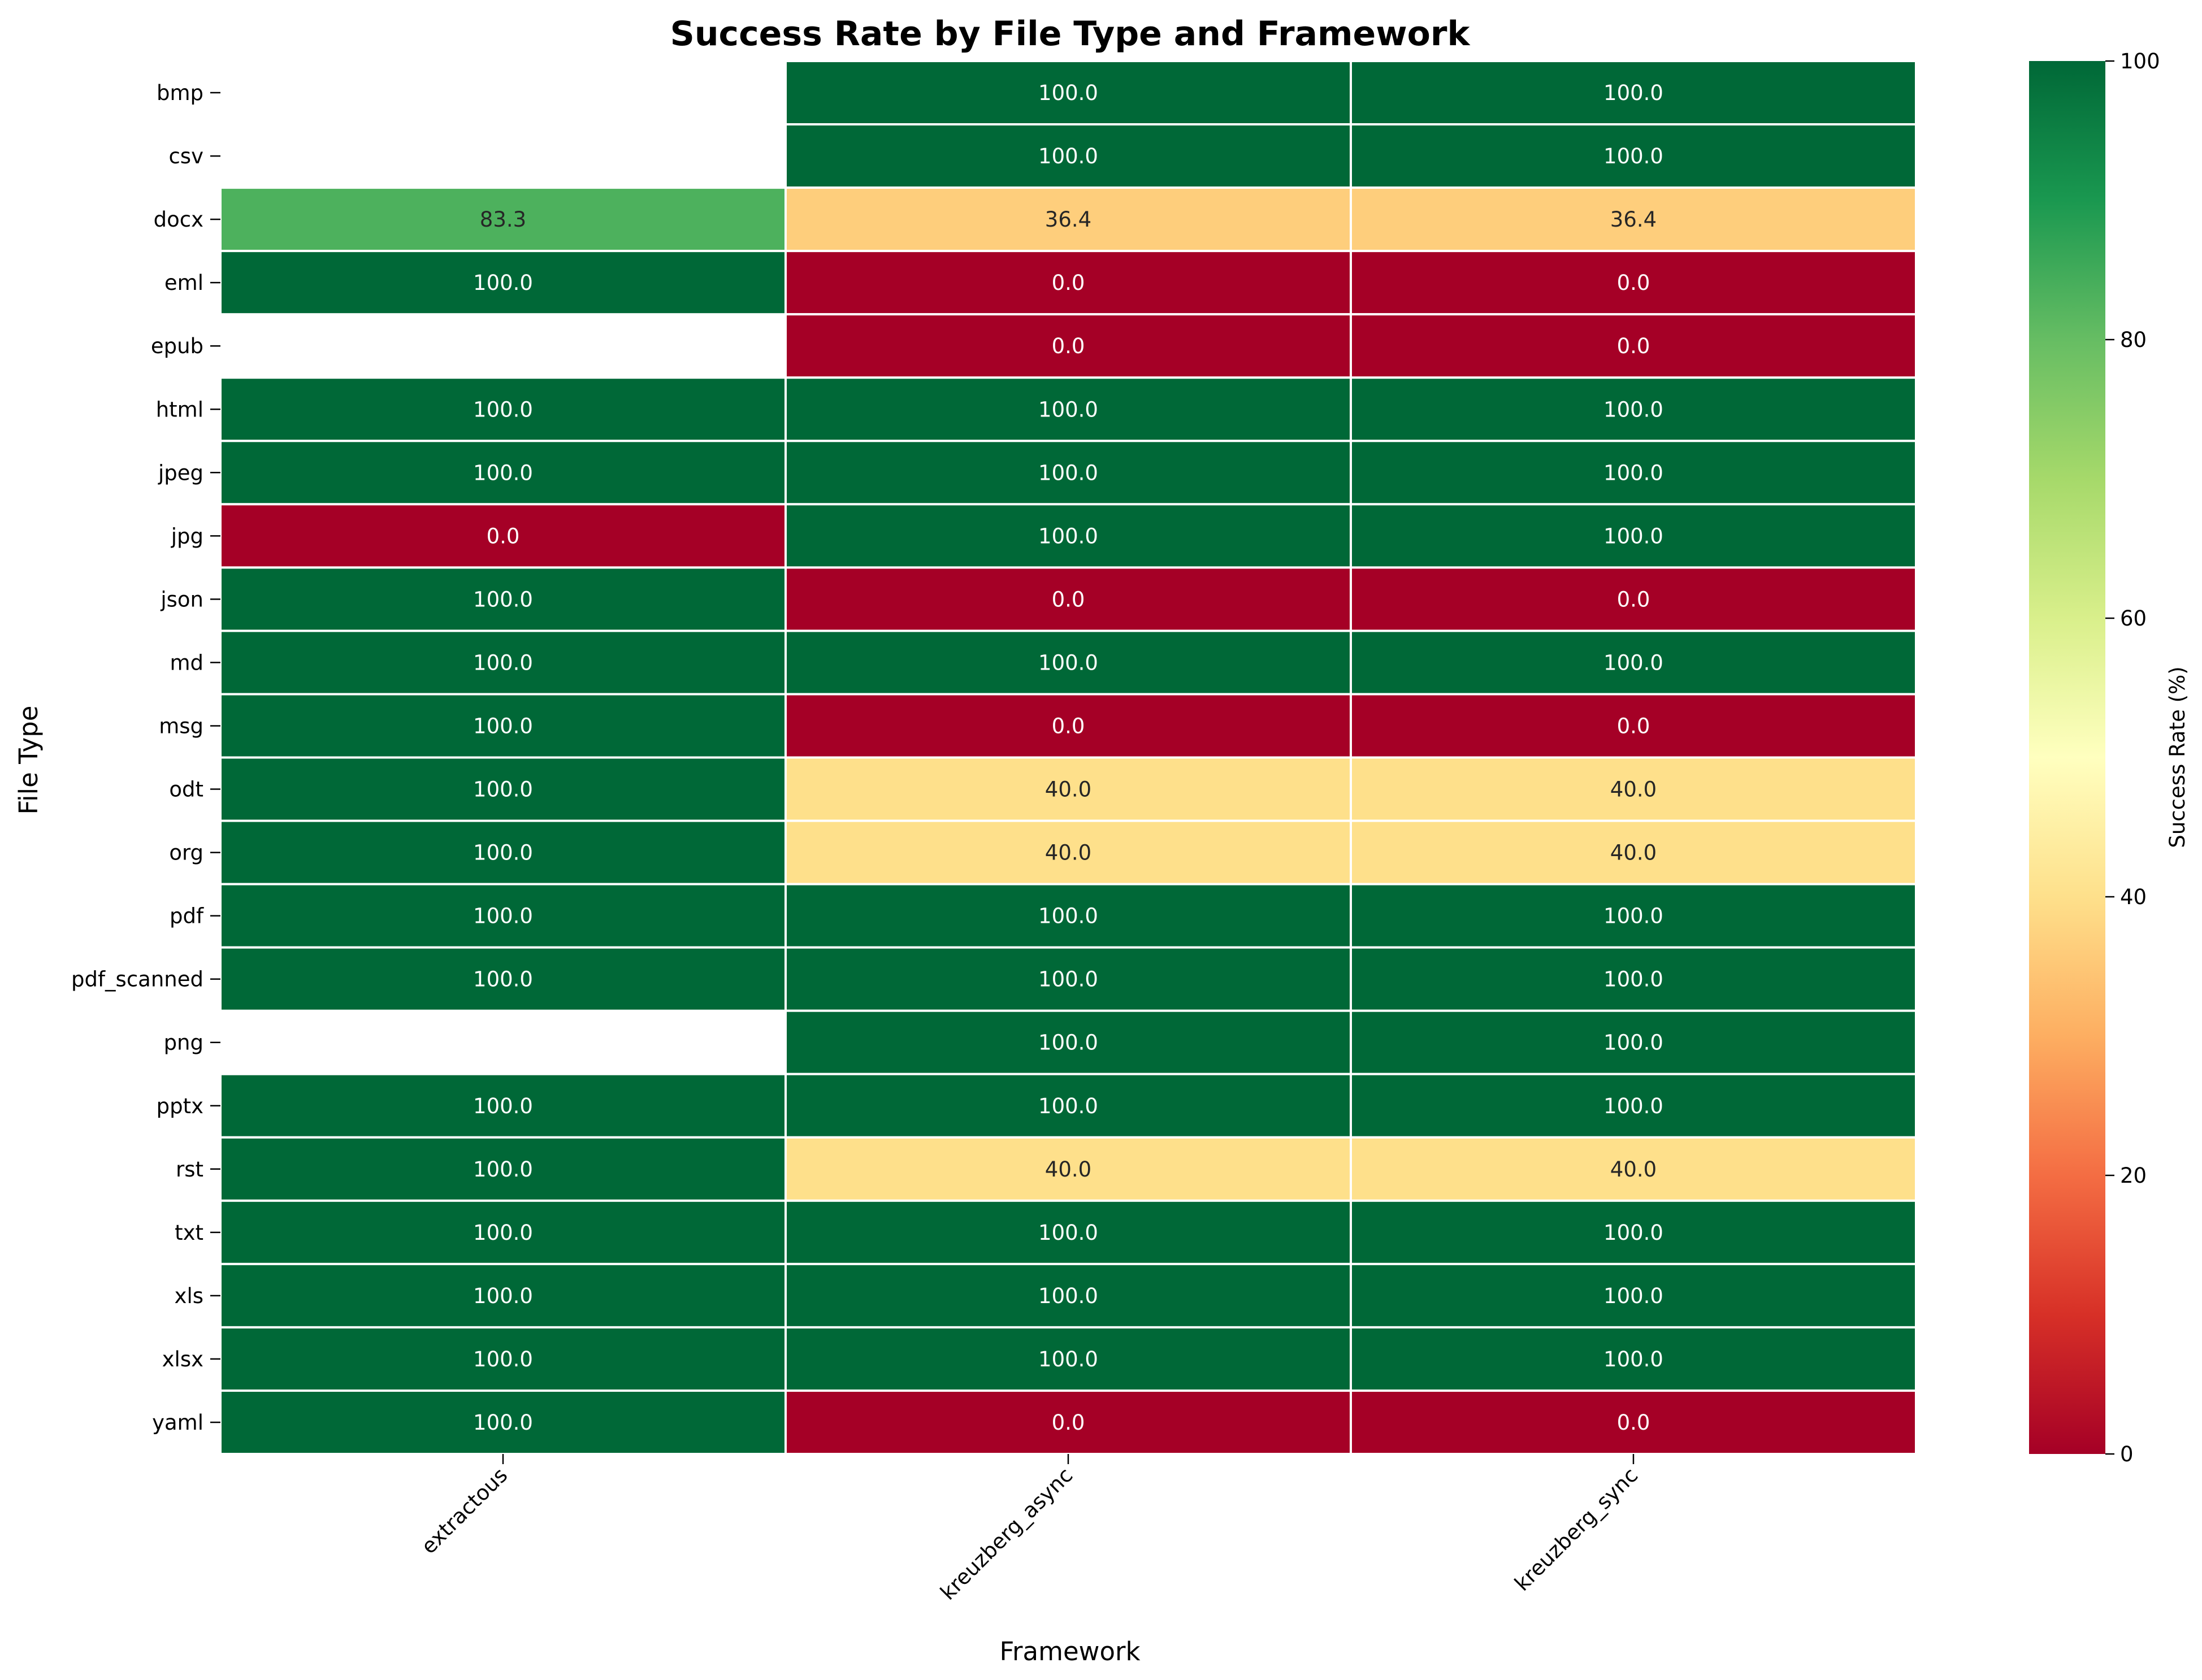  What do you see at coordinates (181, 726) in the screenshot?
I see `y-tick-label: msg` at bounding box center [181, 726].